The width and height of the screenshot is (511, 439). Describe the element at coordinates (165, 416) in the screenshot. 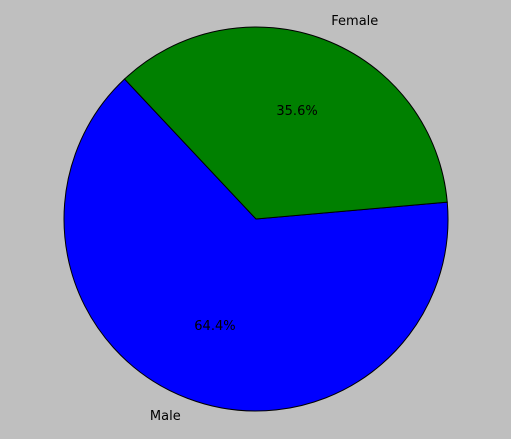

I see `pie-category-label-male: Male` at that location.